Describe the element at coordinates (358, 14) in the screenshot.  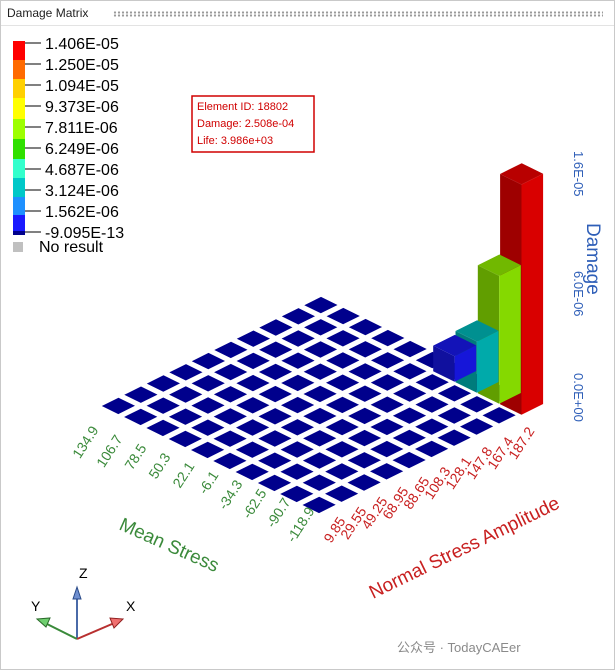
I see `drag-grip-handle` at that location.